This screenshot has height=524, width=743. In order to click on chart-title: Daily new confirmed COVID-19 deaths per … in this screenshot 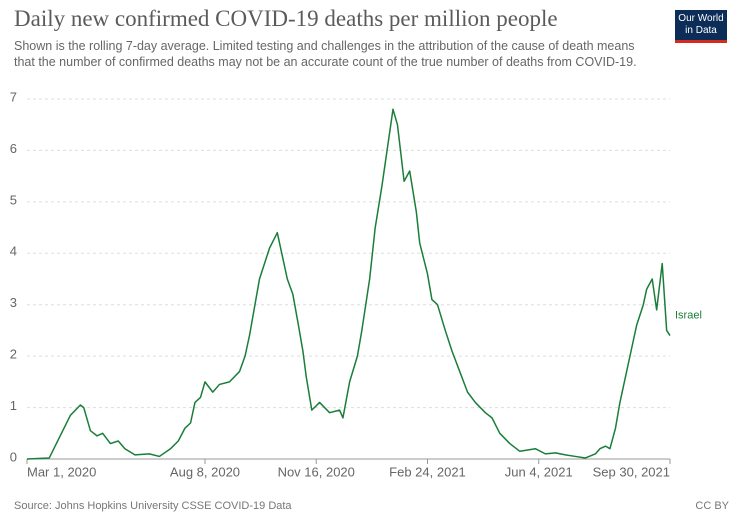, I will do `click(286, 18)`.